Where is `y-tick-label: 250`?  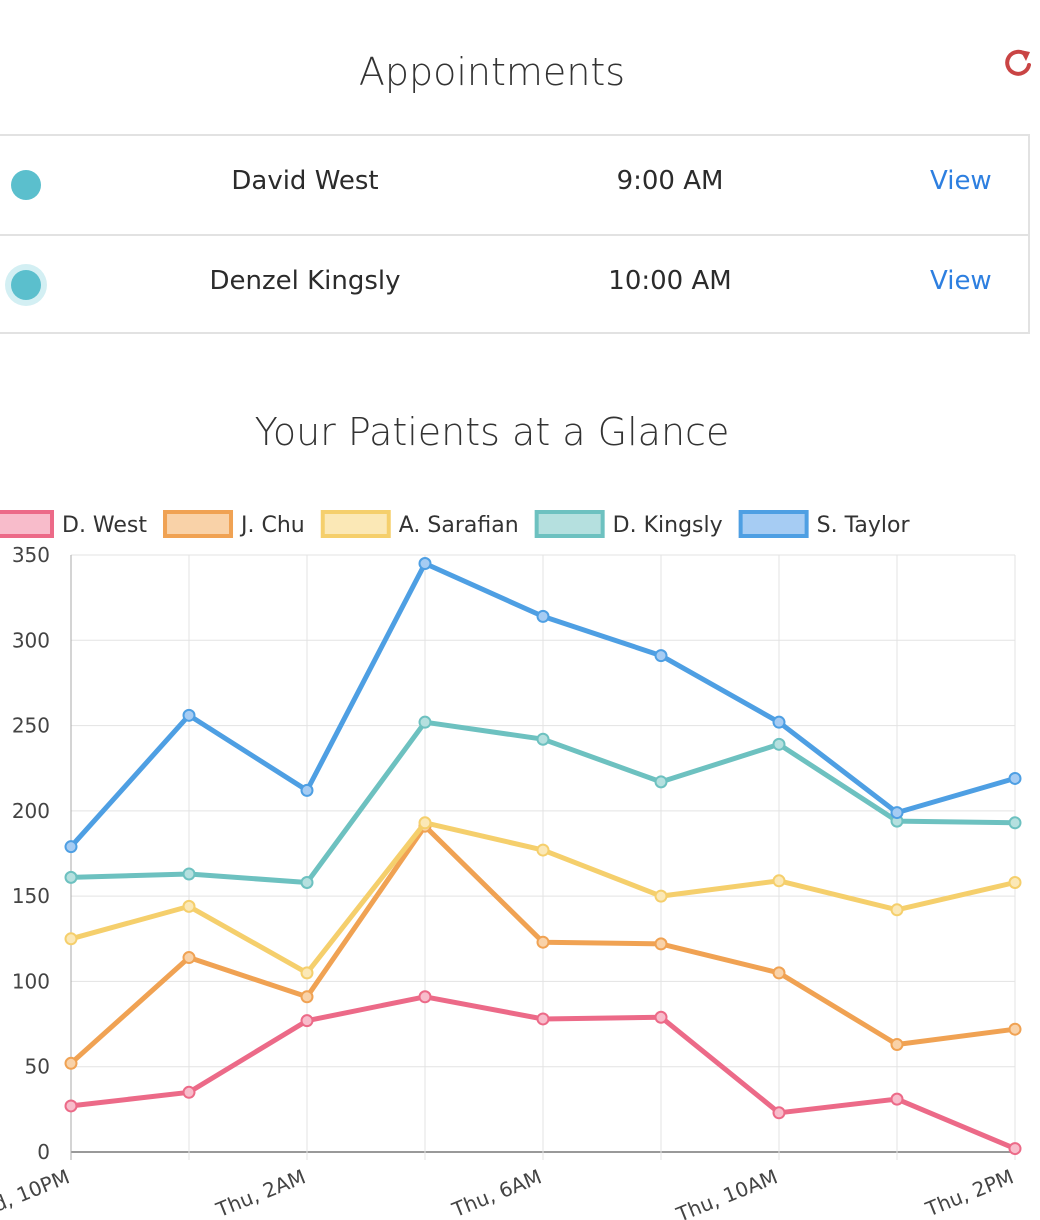 y-tick-label: 250 is located at coordinates (31, 726).